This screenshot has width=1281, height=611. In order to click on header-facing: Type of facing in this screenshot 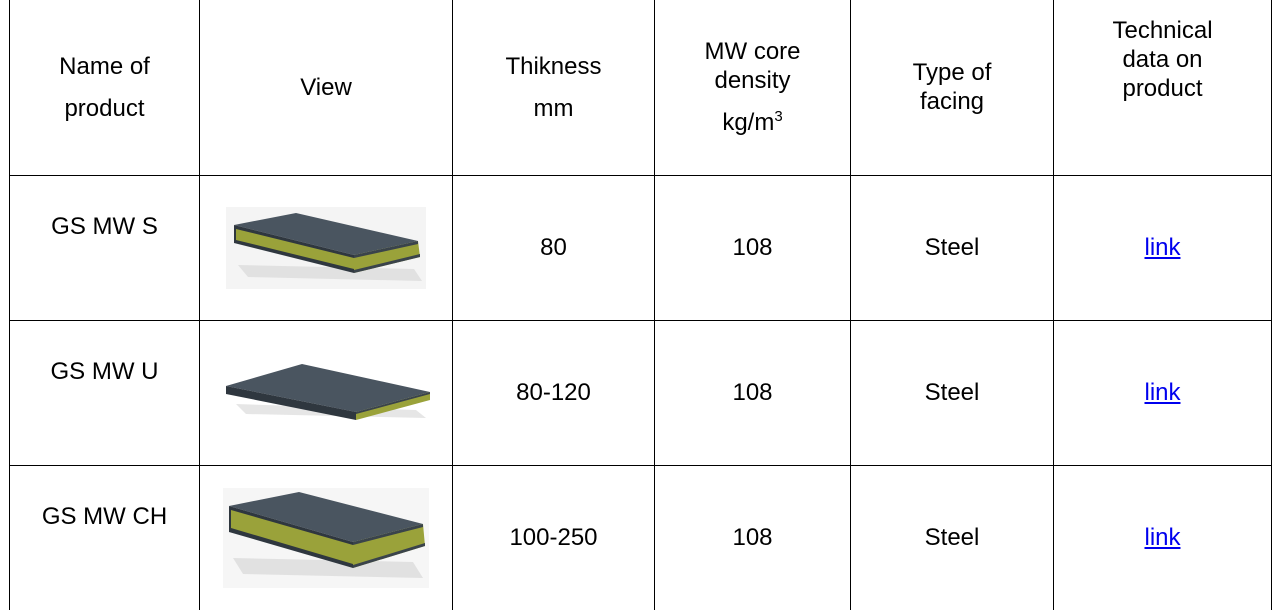, I will do `click(952, 88)`.